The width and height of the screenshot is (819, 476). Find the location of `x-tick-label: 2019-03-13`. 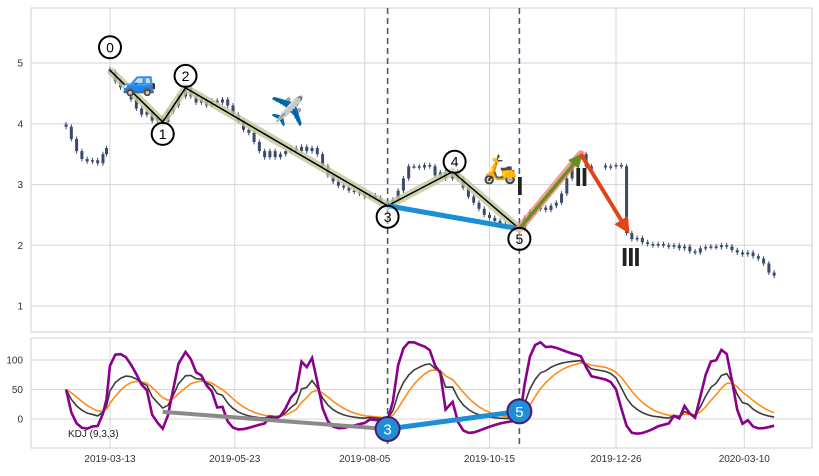

x-tick-label: 2019-03-13 is located at coordinates (110, 459).